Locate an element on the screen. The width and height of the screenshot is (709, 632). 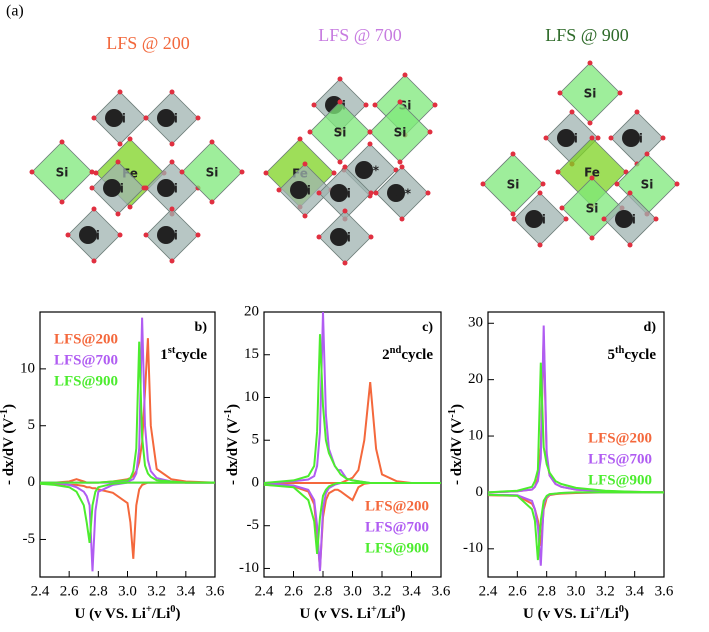
superscript: 0 is located at coordinates (621, 609).